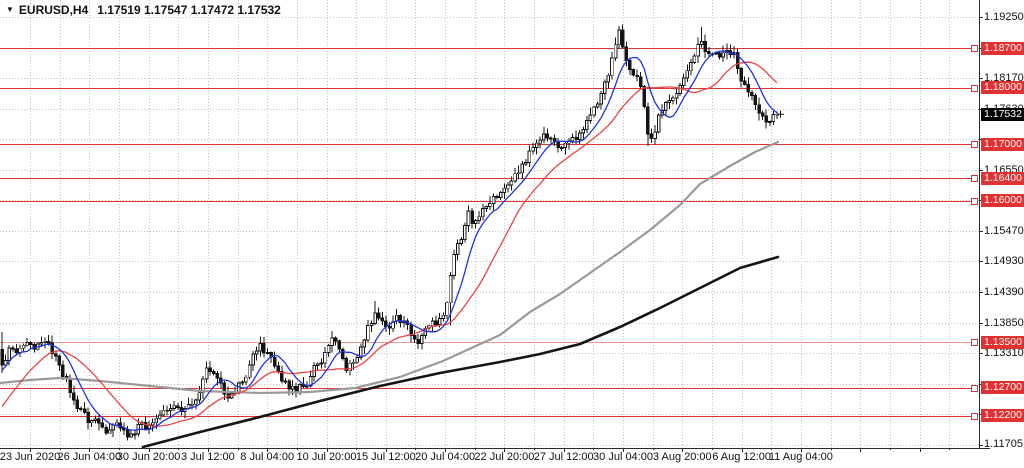 The width and height of the screenshot is (1024, 468). Describe the element at coordinates (1002, 144) in the screenshot. I see `price-level-badge: 1.17000` at that location.